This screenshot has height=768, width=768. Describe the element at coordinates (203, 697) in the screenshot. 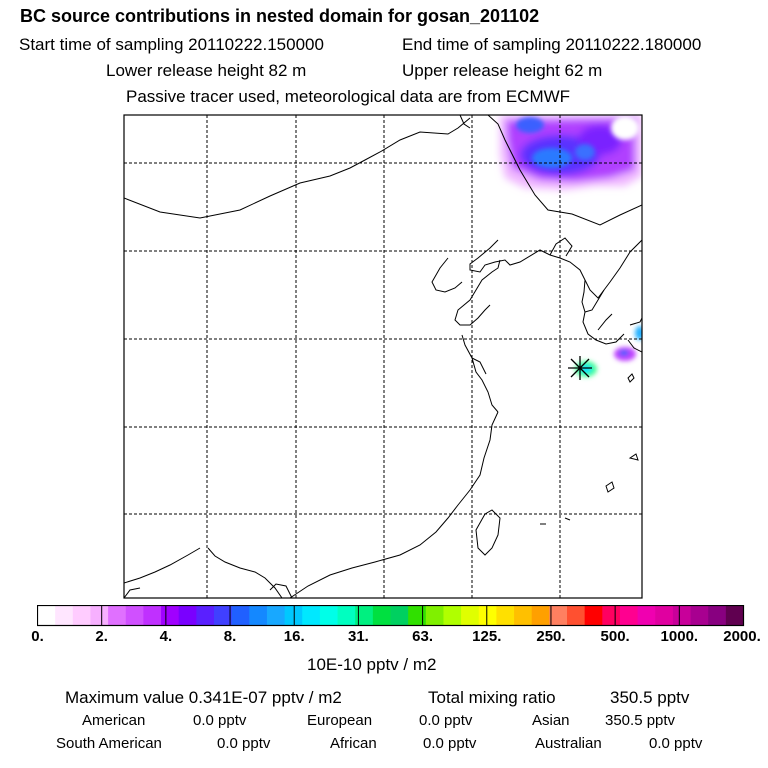

I see `max-value-label: Maximum value 0.341E-07 pptv / m2` at that location.